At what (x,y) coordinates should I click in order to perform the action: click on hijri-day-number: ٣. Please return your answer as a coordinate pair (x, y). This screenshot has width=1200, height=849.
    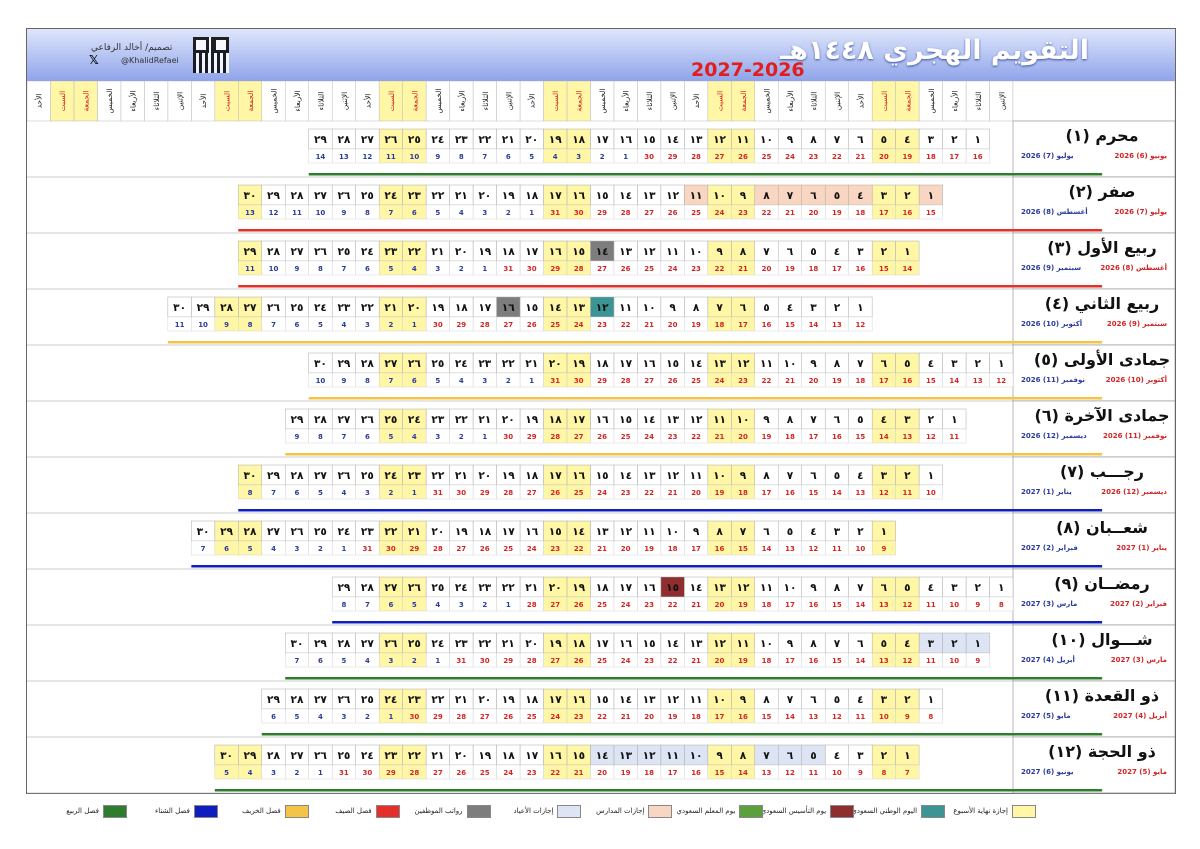
    Looking at the image, I should click on (837, 532).